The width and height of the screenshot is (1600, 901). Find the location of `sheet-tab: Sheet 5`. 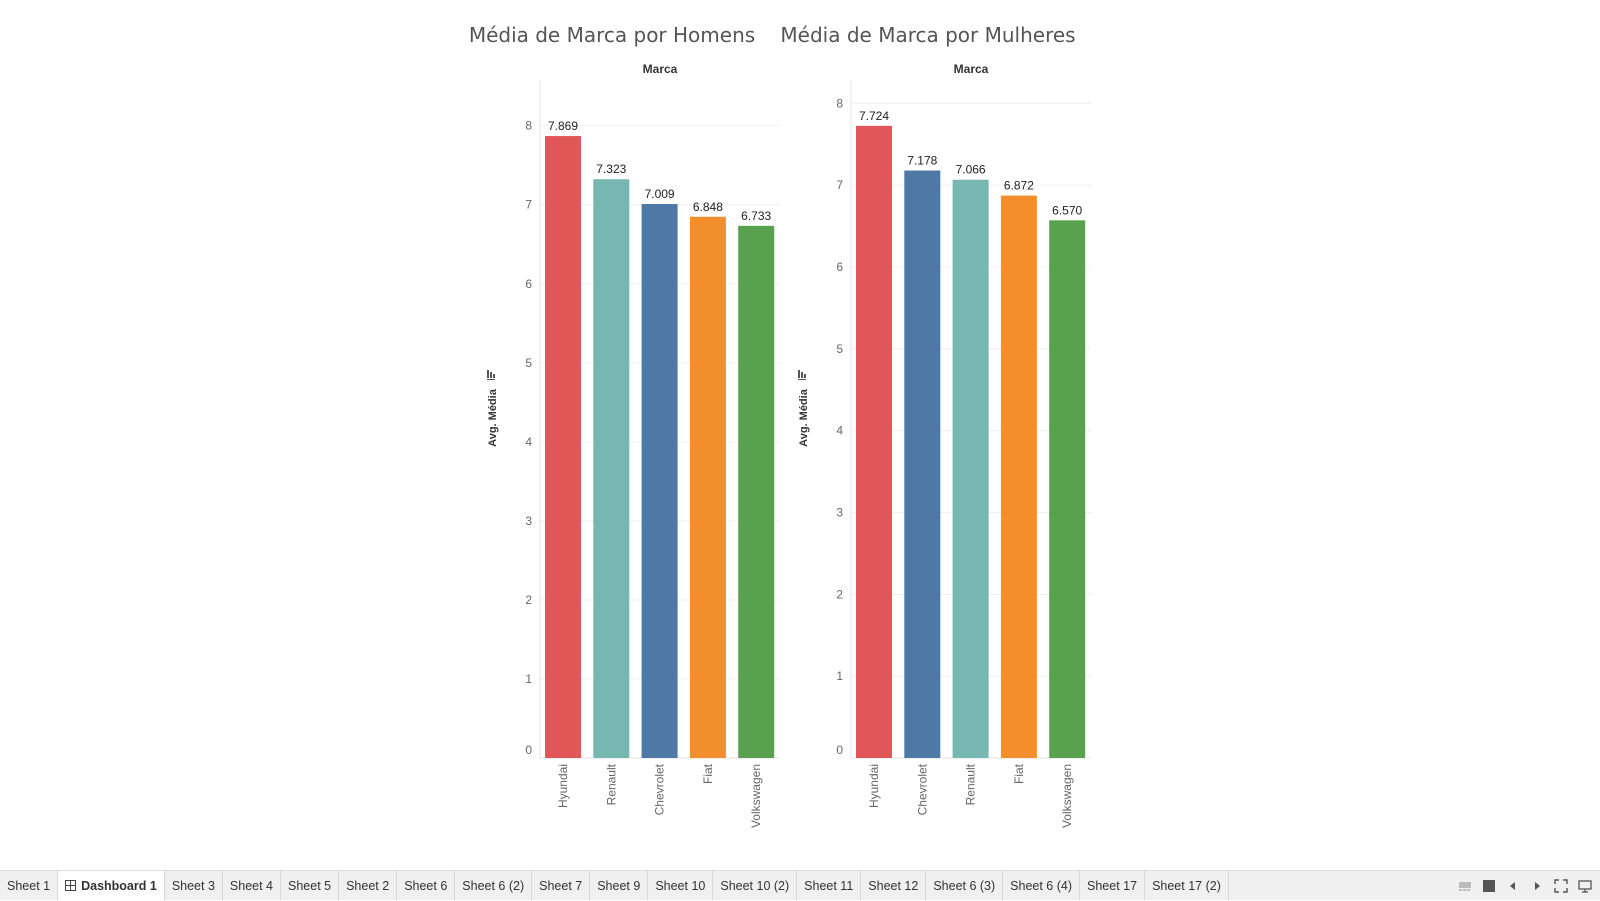

sheet-tab: Sheet 5 is located at coordinates (310, 885).